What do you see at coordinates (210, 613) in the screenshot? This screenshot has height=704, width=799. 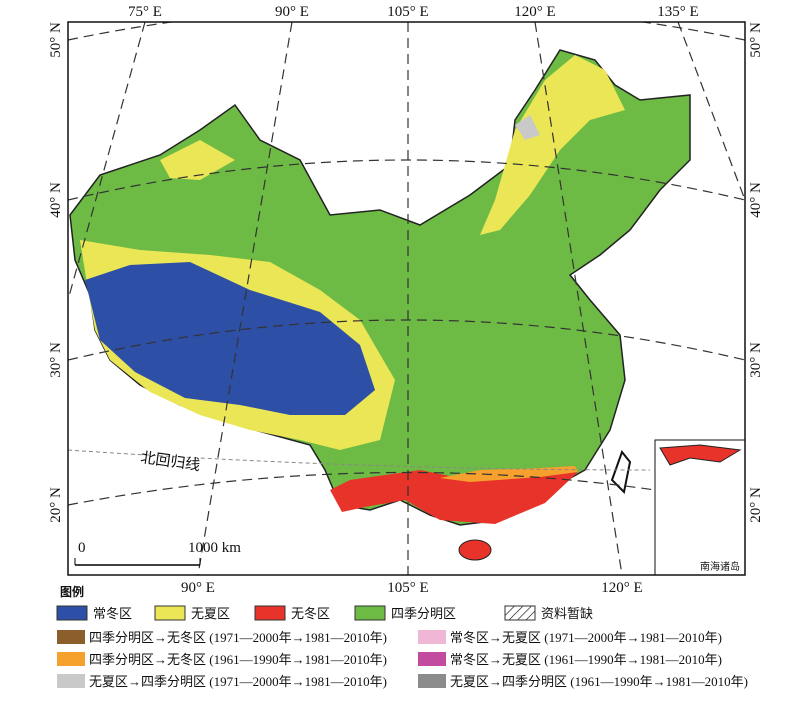 I see `legend-label: 无夏区` at bounding box center [210, 613].